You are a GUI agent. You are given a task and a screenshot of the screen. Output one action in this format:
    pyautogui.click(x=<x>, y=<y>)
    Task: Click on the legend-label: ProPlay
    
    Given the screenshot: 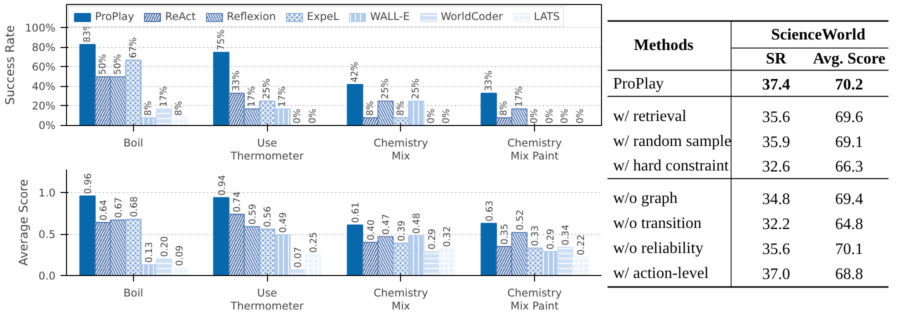 What is the action you would take?
    pyautogui.click(x=114, y=16)
    